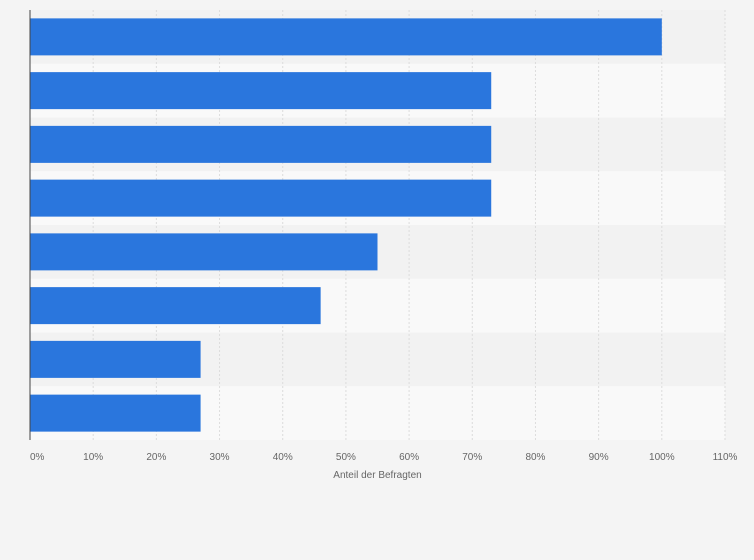 Image resolution: width=754 pixels, height=560 pixels. Describe the element at coordinates (346, 457) in the screenshot. I see `x-tick-label: 50%` at that location.